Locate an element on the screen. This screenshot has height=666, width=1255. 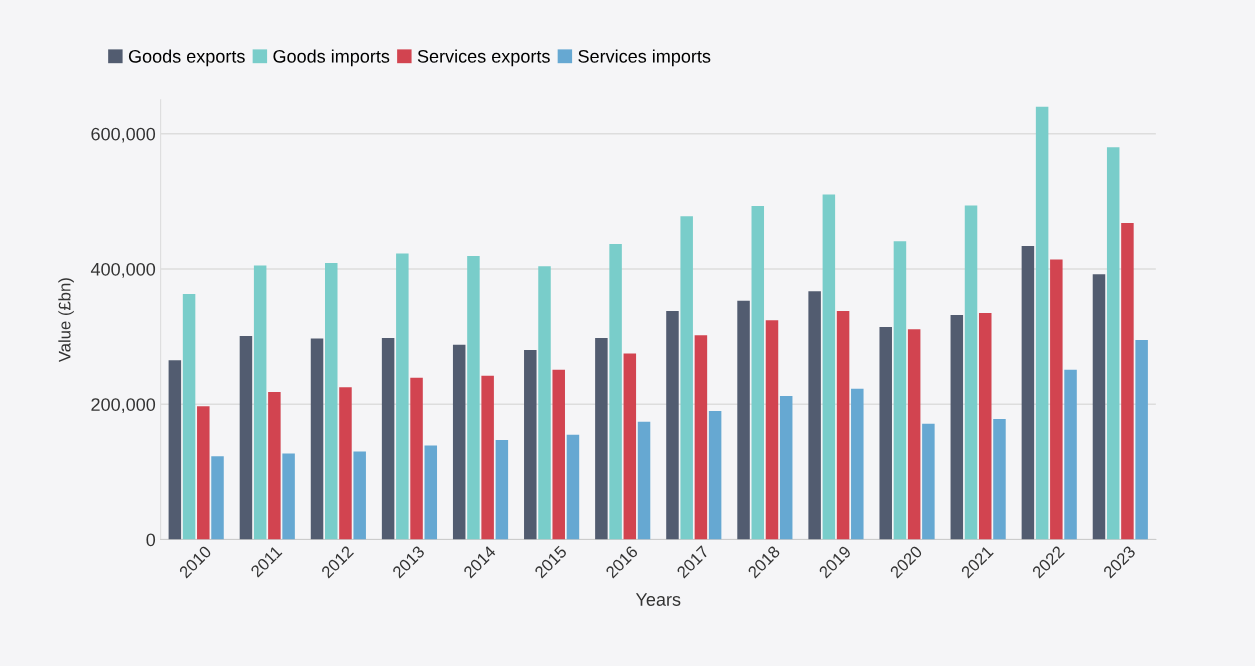
x-axis-title: Years is located at coordinates (658, 599).